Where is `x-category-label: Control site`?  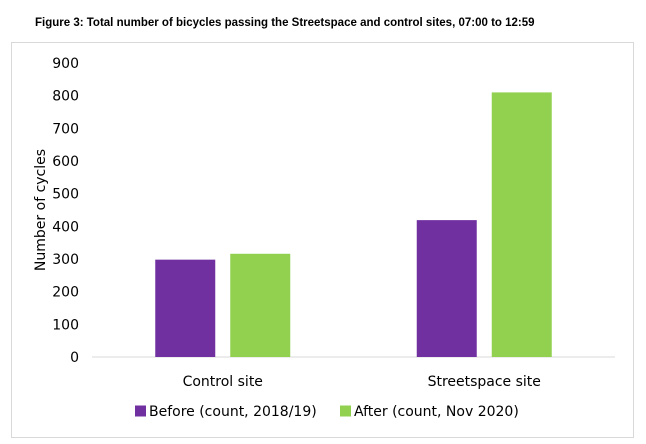
x-category-label: Control site is located at coordinates (223, 382).